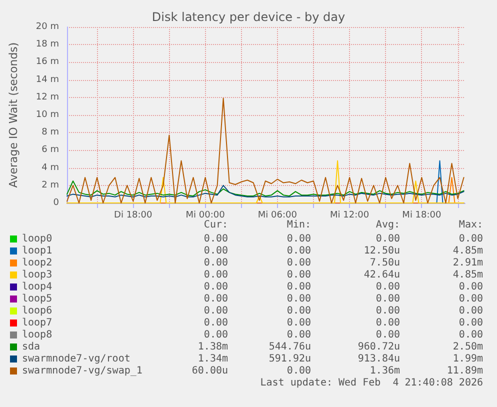  Describe the element at coordinates (249, 17) in the screenshot. I see `chart-title: Disk latency per device - by day` at that location.